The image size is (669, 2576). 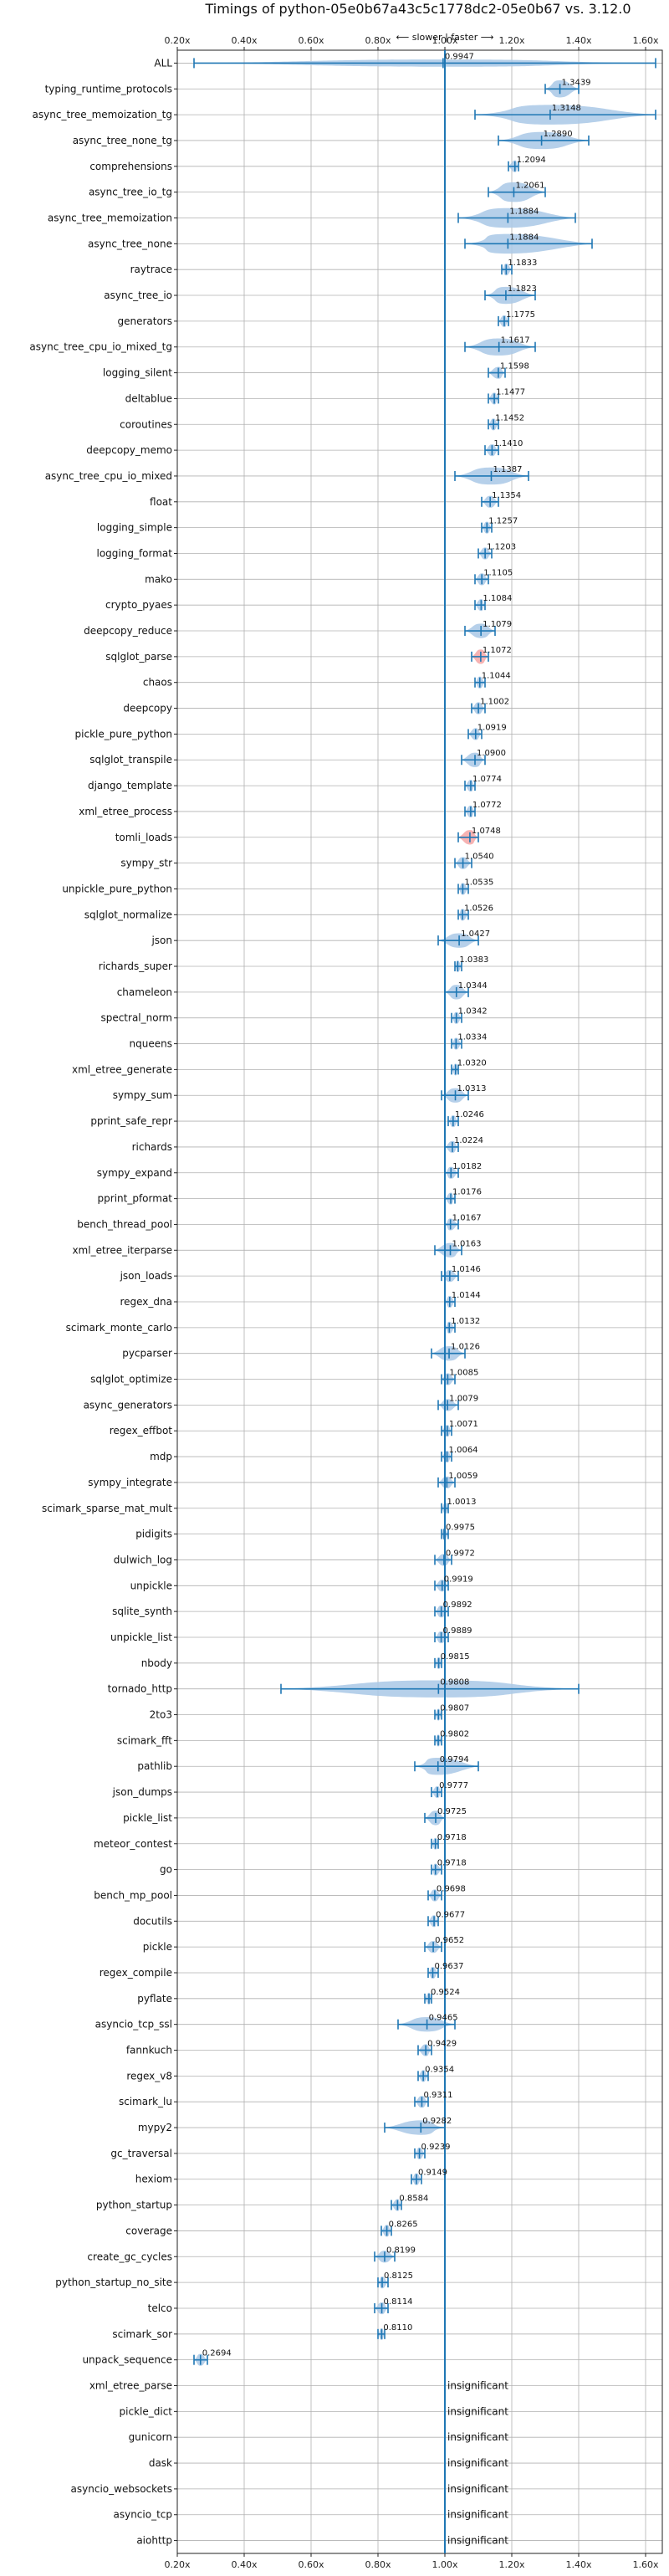 I want to click on value-label: 1.1354, so click(x=506, y=496).